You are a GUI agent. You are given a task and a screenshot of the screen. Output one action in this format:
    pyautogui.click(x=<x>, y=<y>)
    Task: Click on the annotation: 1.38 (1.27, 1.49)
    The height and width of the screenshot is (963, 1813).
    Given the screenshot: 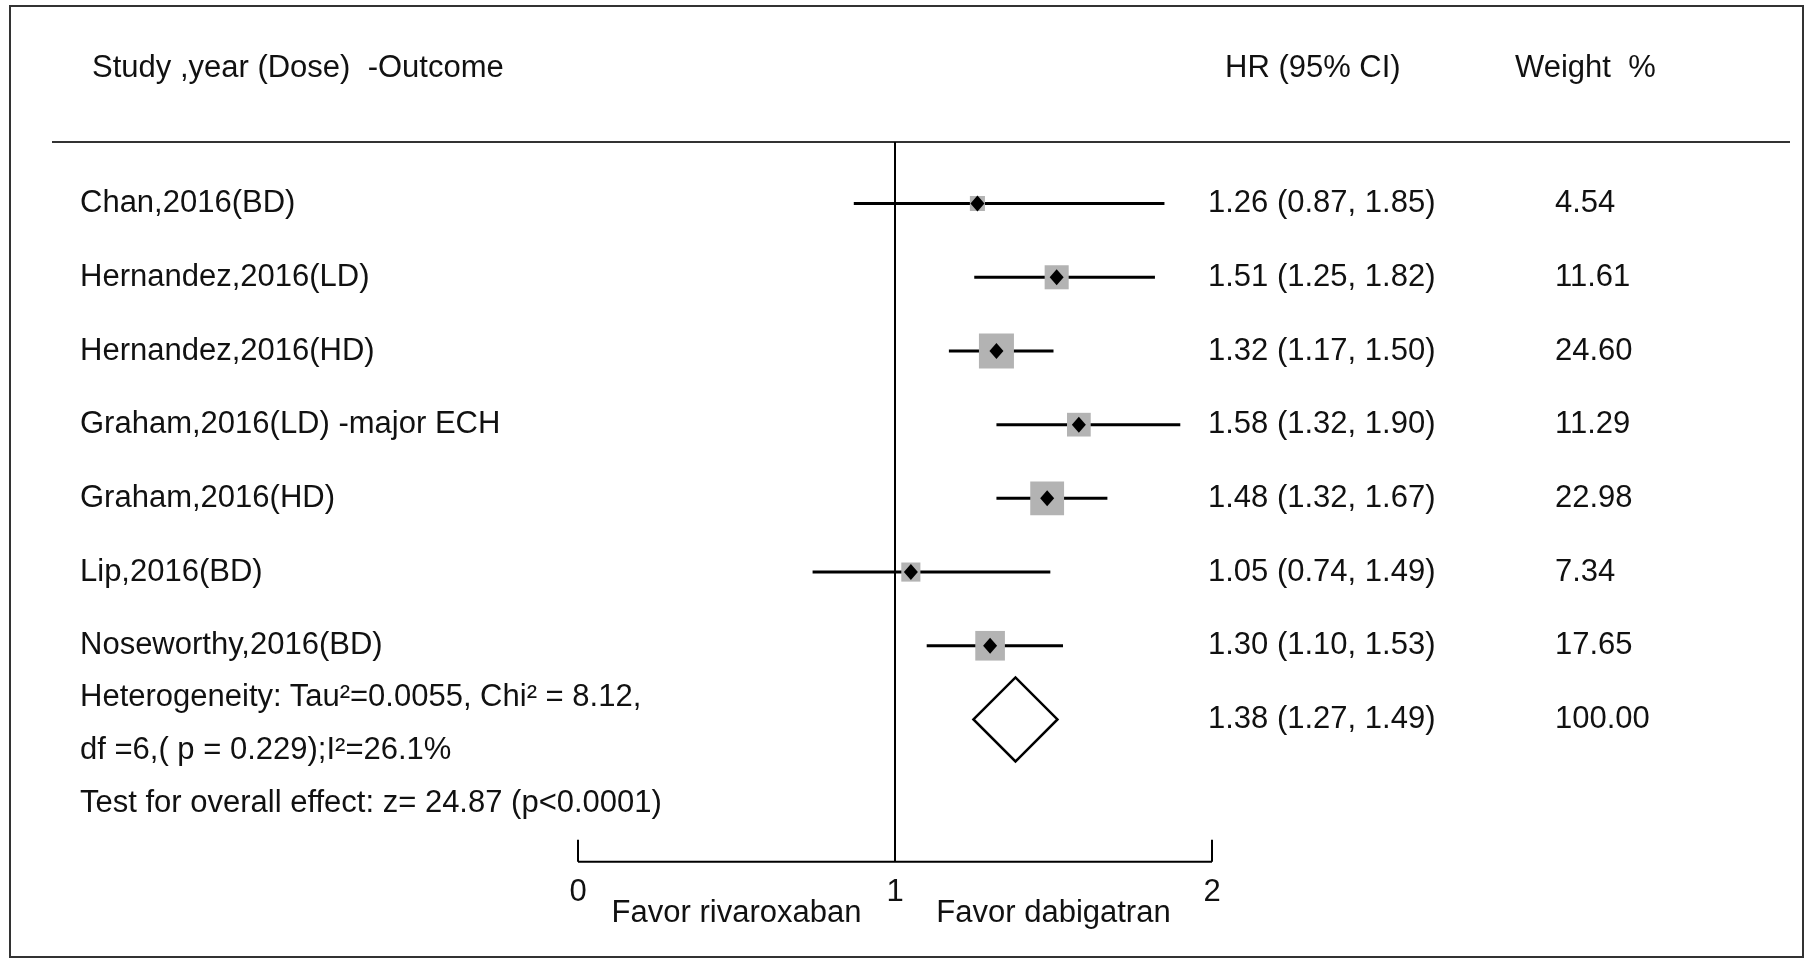 What is the action you would take?
    pyautogui.click(x=1322, y=717)
    